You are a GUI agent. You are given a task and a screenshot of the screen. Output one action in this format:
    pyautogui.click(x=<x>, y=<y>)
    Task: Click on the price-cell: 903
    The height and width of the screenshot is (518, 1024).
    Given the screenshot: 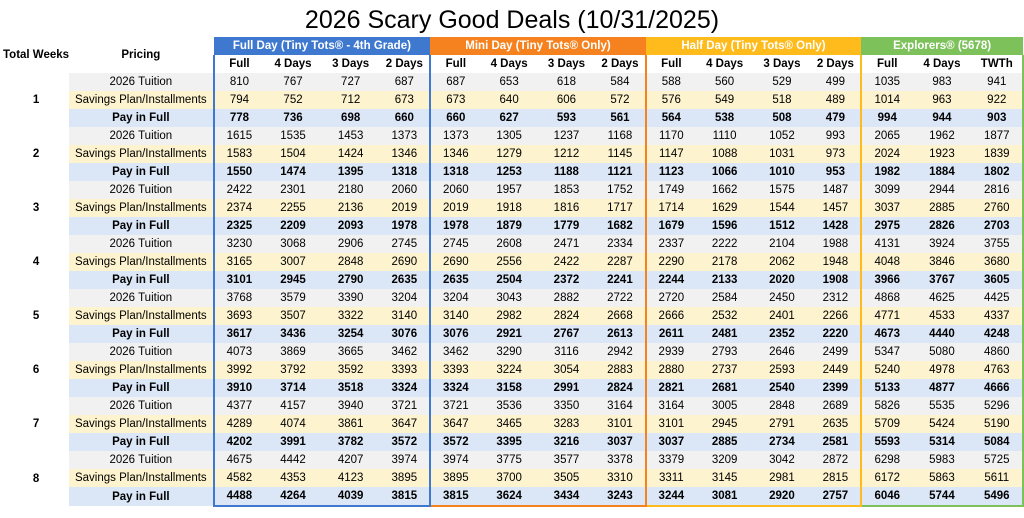 What is the action you would take?
    pyautogui.click(x=997, y=118)
    